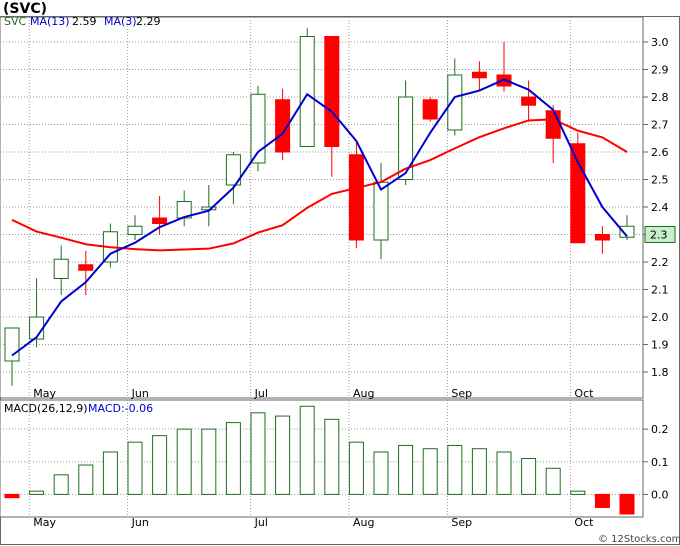 The width and height of the screenshot is (680, 546). I want to click on price-month-label: Oct, so click(584, 393).